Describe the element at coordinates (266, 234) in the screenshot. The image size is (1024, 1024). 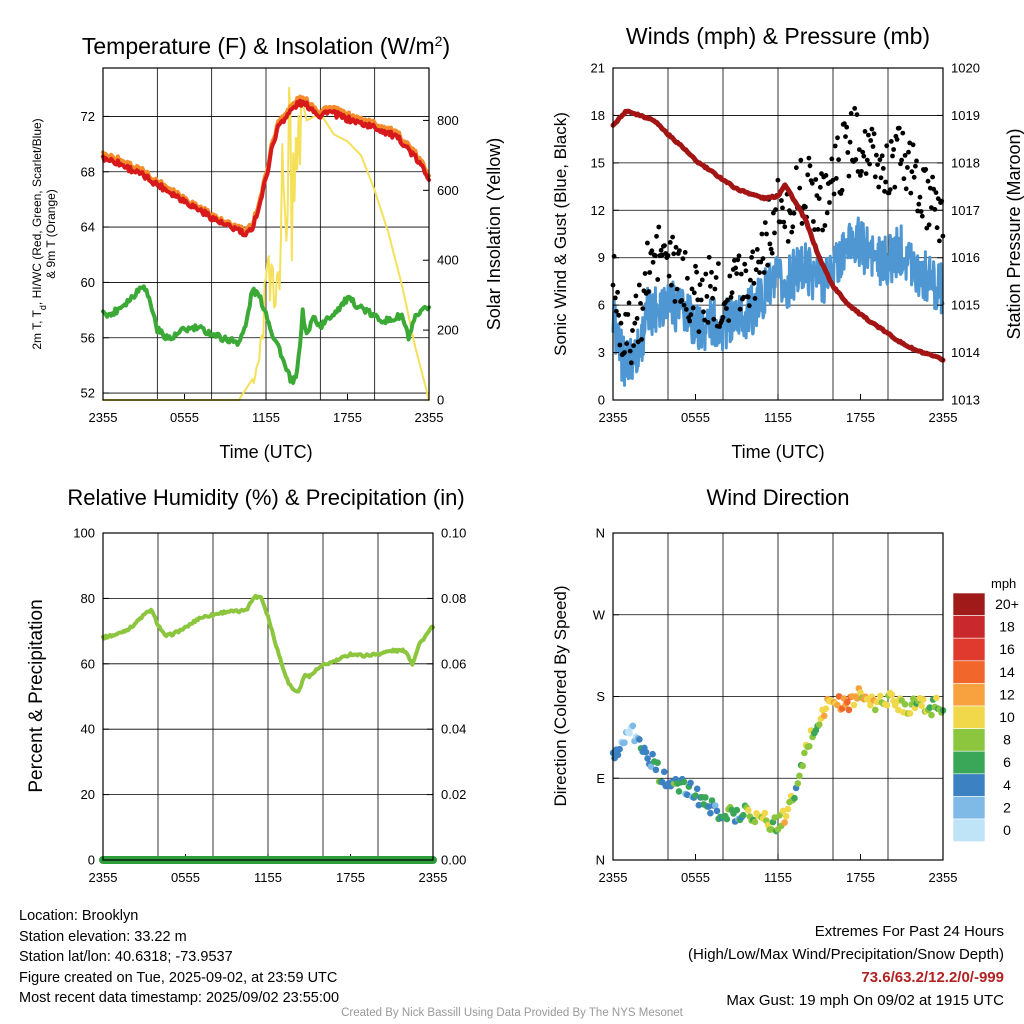
I see `plot-frame` at that location.